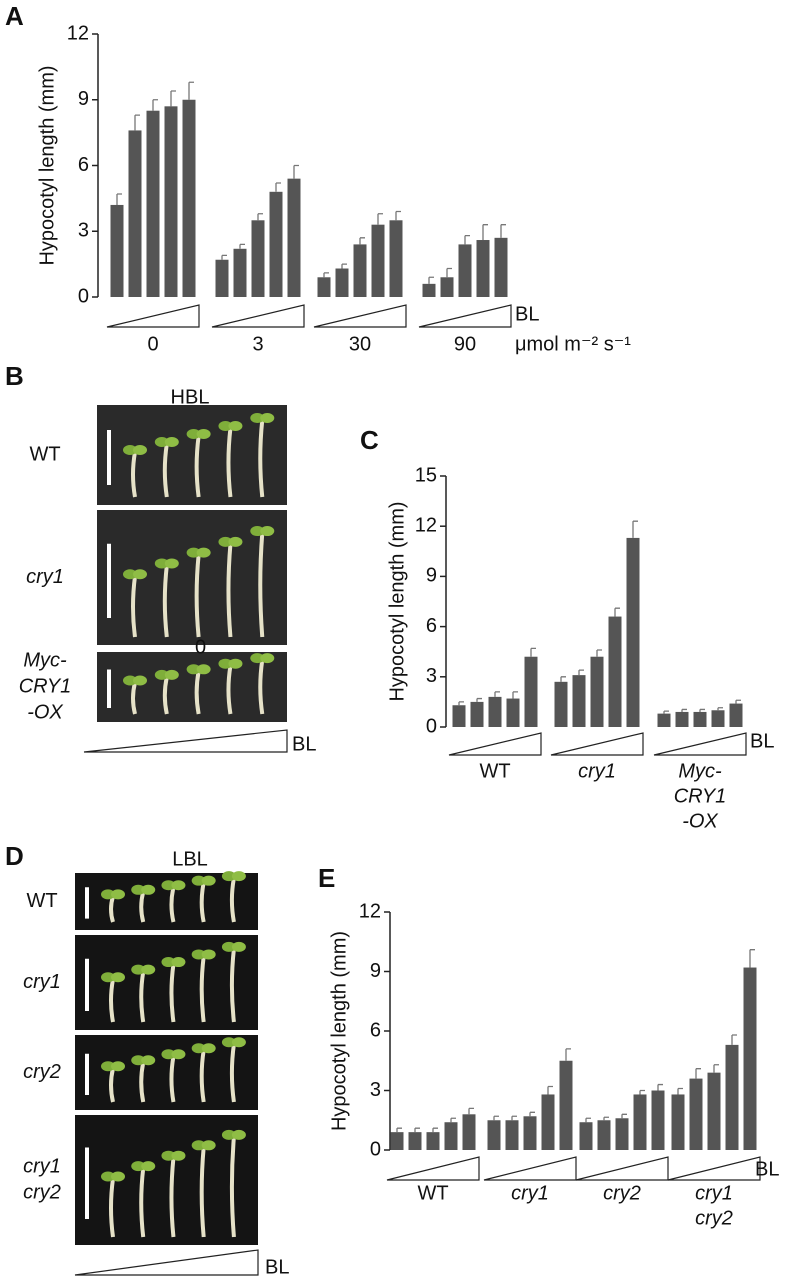  I want to click on y-axis-title: Hypocotyl length (mm), so click(339, 1031).